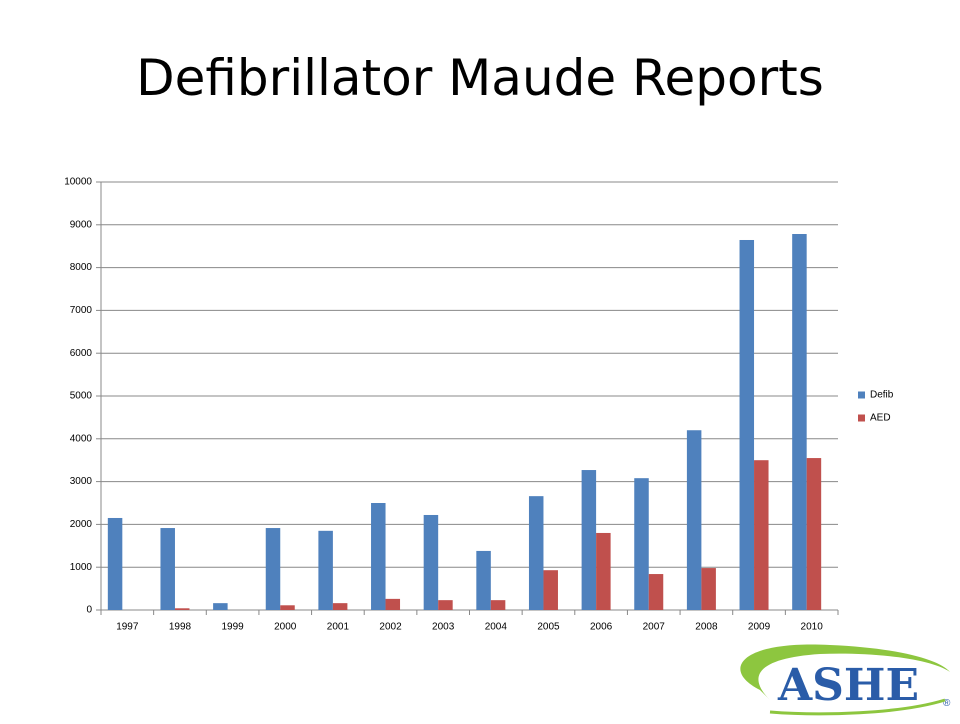  I want to click on y-tick-label: 6000, so click(81, 353).